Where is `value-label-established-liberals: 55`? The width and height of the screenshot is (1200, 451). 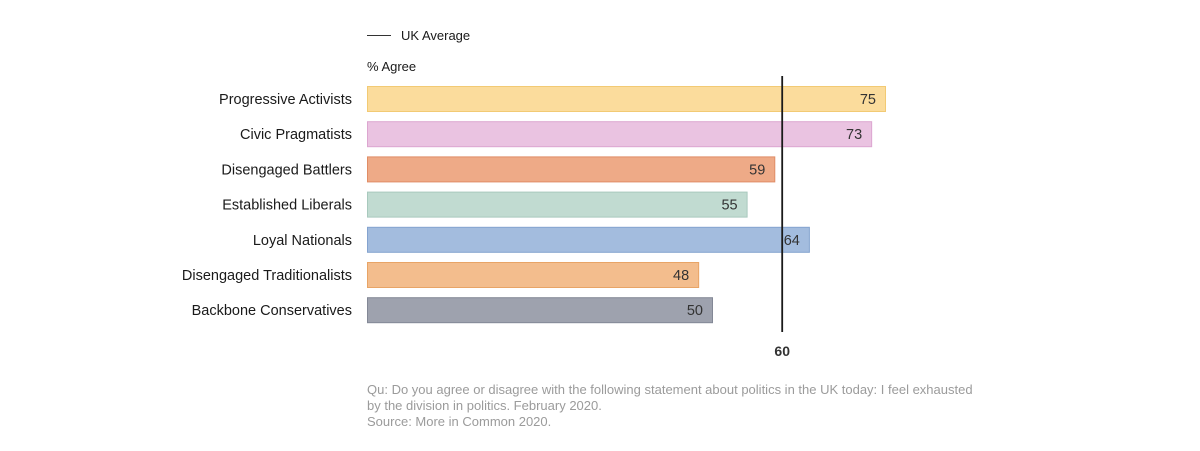 value-label-established-liberals: 55 is located at coordinates (729, 206).